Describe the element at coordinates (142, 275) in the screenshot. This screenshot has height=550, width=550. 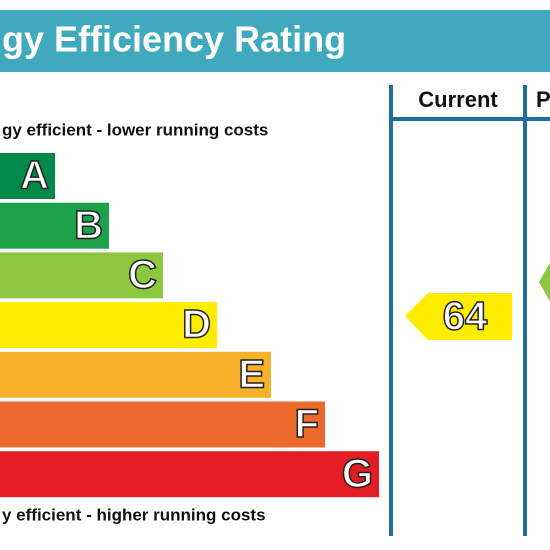
I see `band-letter: C` at that location.